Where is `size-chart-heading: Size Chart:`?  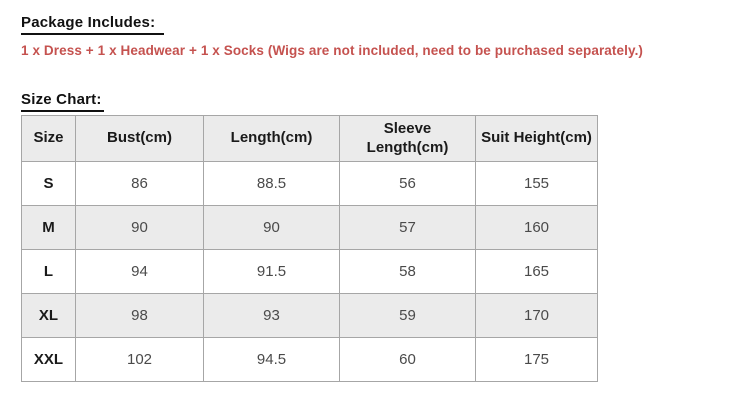
size-chart-heading: Size Chart: is located at coordinates (62, 101).